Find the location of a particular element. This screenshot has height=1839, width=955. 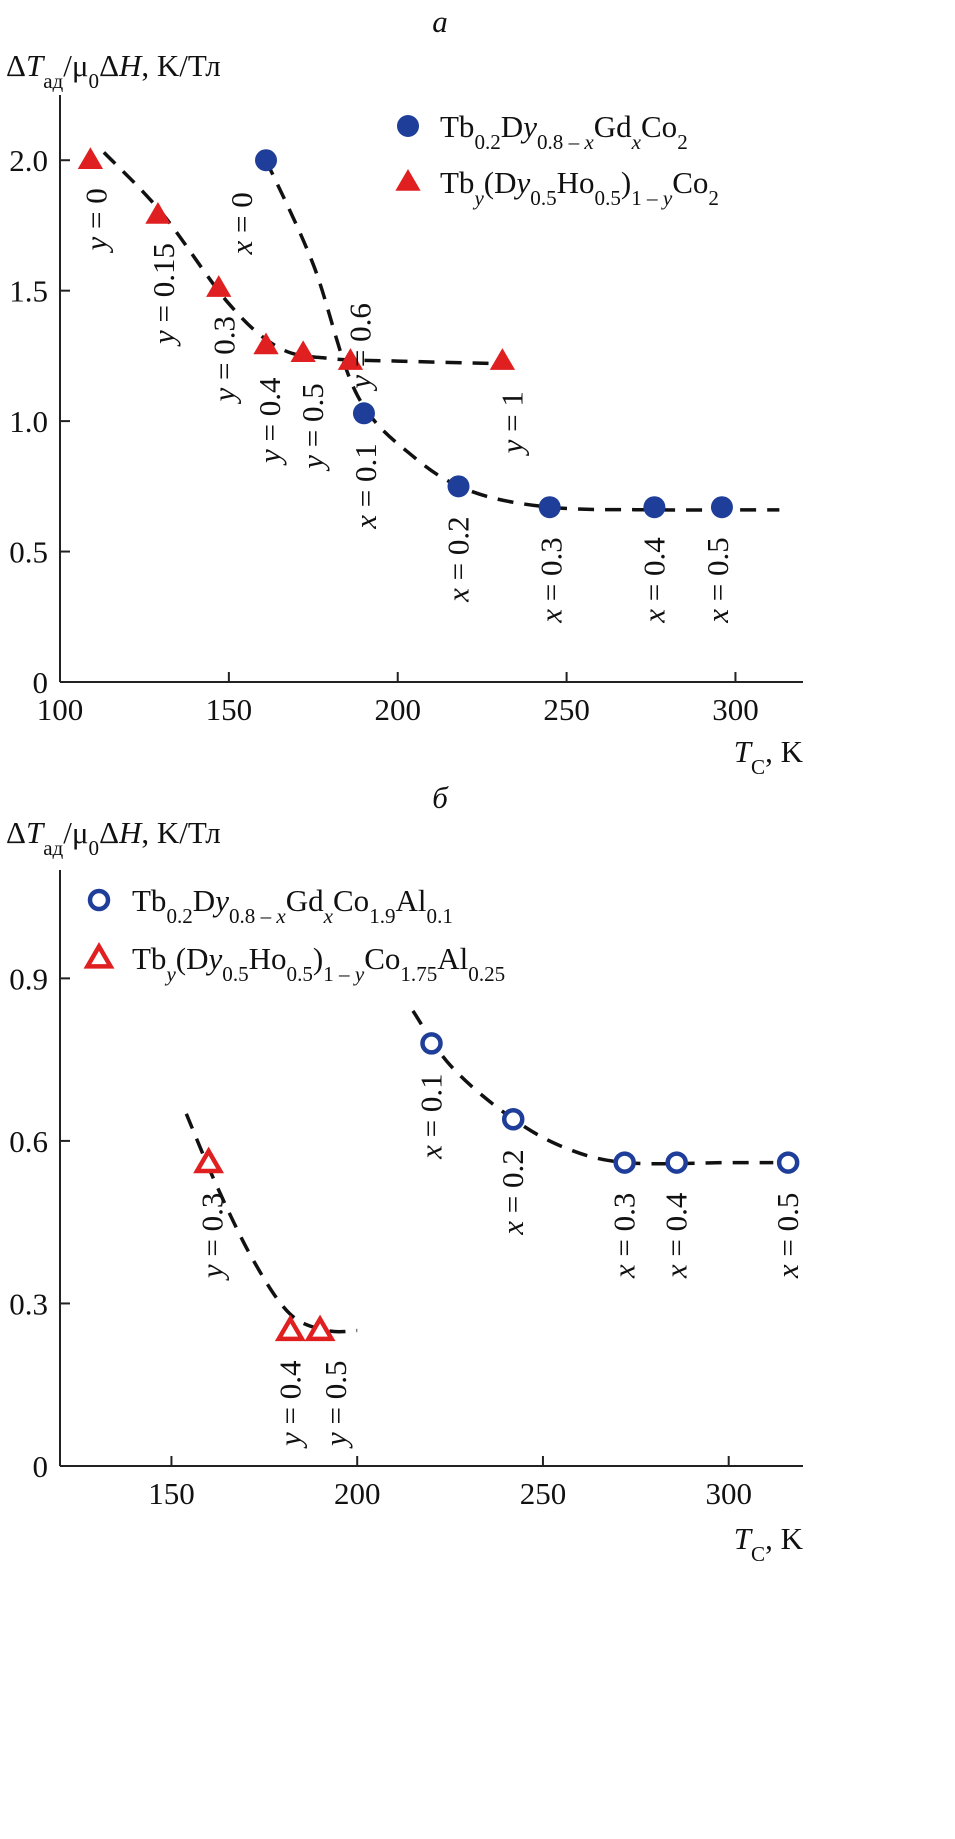

y-tick-label: 1.5 is located at coordinates (28, 291).